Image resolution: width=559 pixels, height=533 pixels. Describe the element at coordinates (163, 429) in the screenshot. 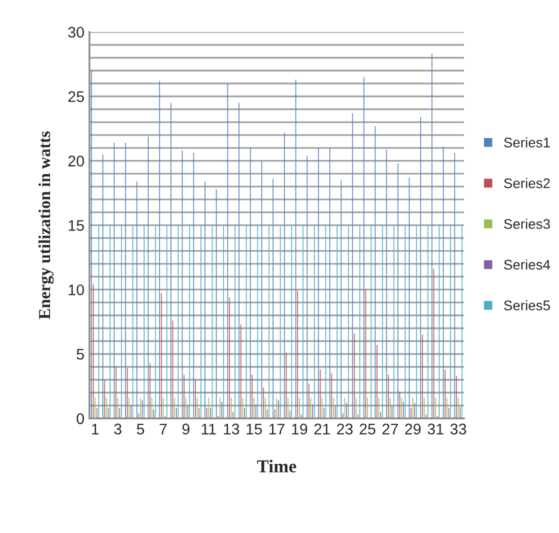

I see `x-tick-label: 7` at that location.